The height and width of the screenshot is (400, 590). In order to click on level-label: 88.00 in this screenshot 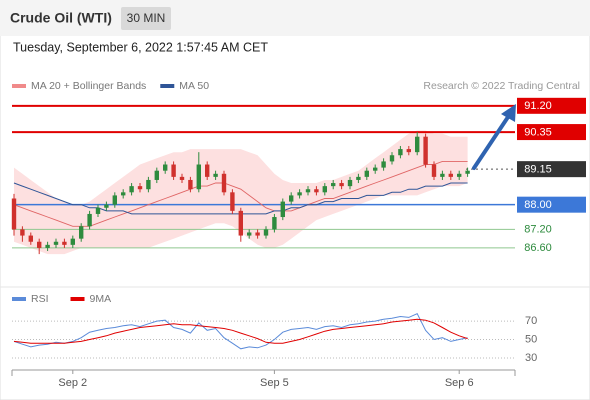, I will do `click(538, 205)`.